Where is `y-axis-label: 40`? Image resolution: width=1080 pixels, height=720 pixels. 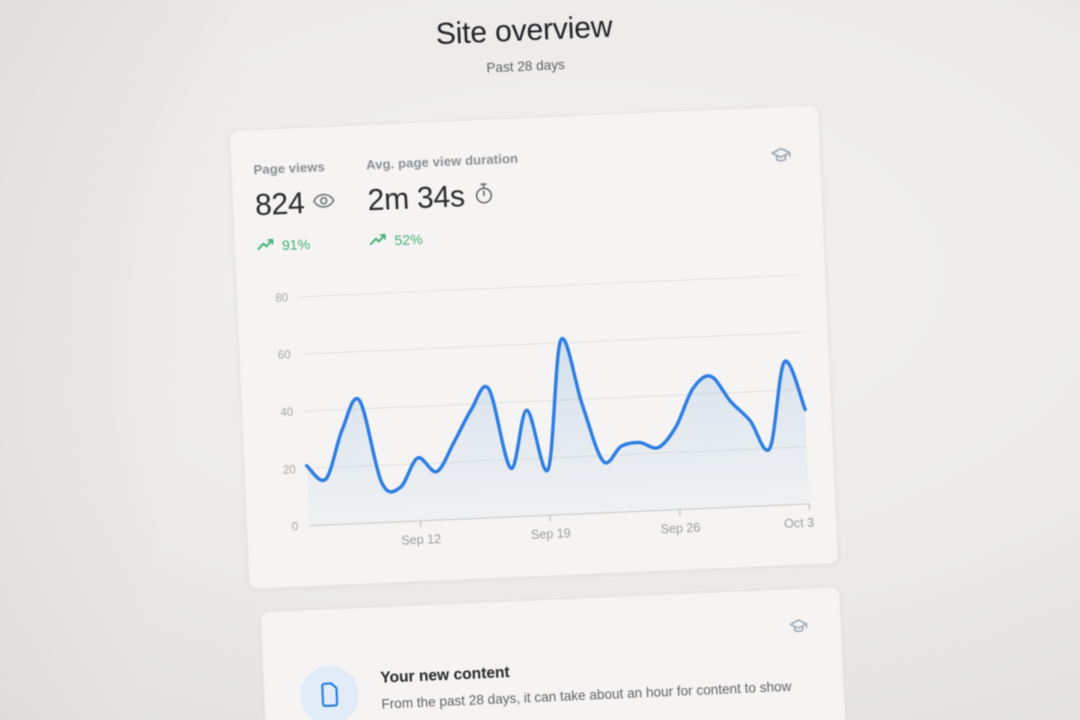 y-axis-label: 40 is located at coordinates (286, 413).